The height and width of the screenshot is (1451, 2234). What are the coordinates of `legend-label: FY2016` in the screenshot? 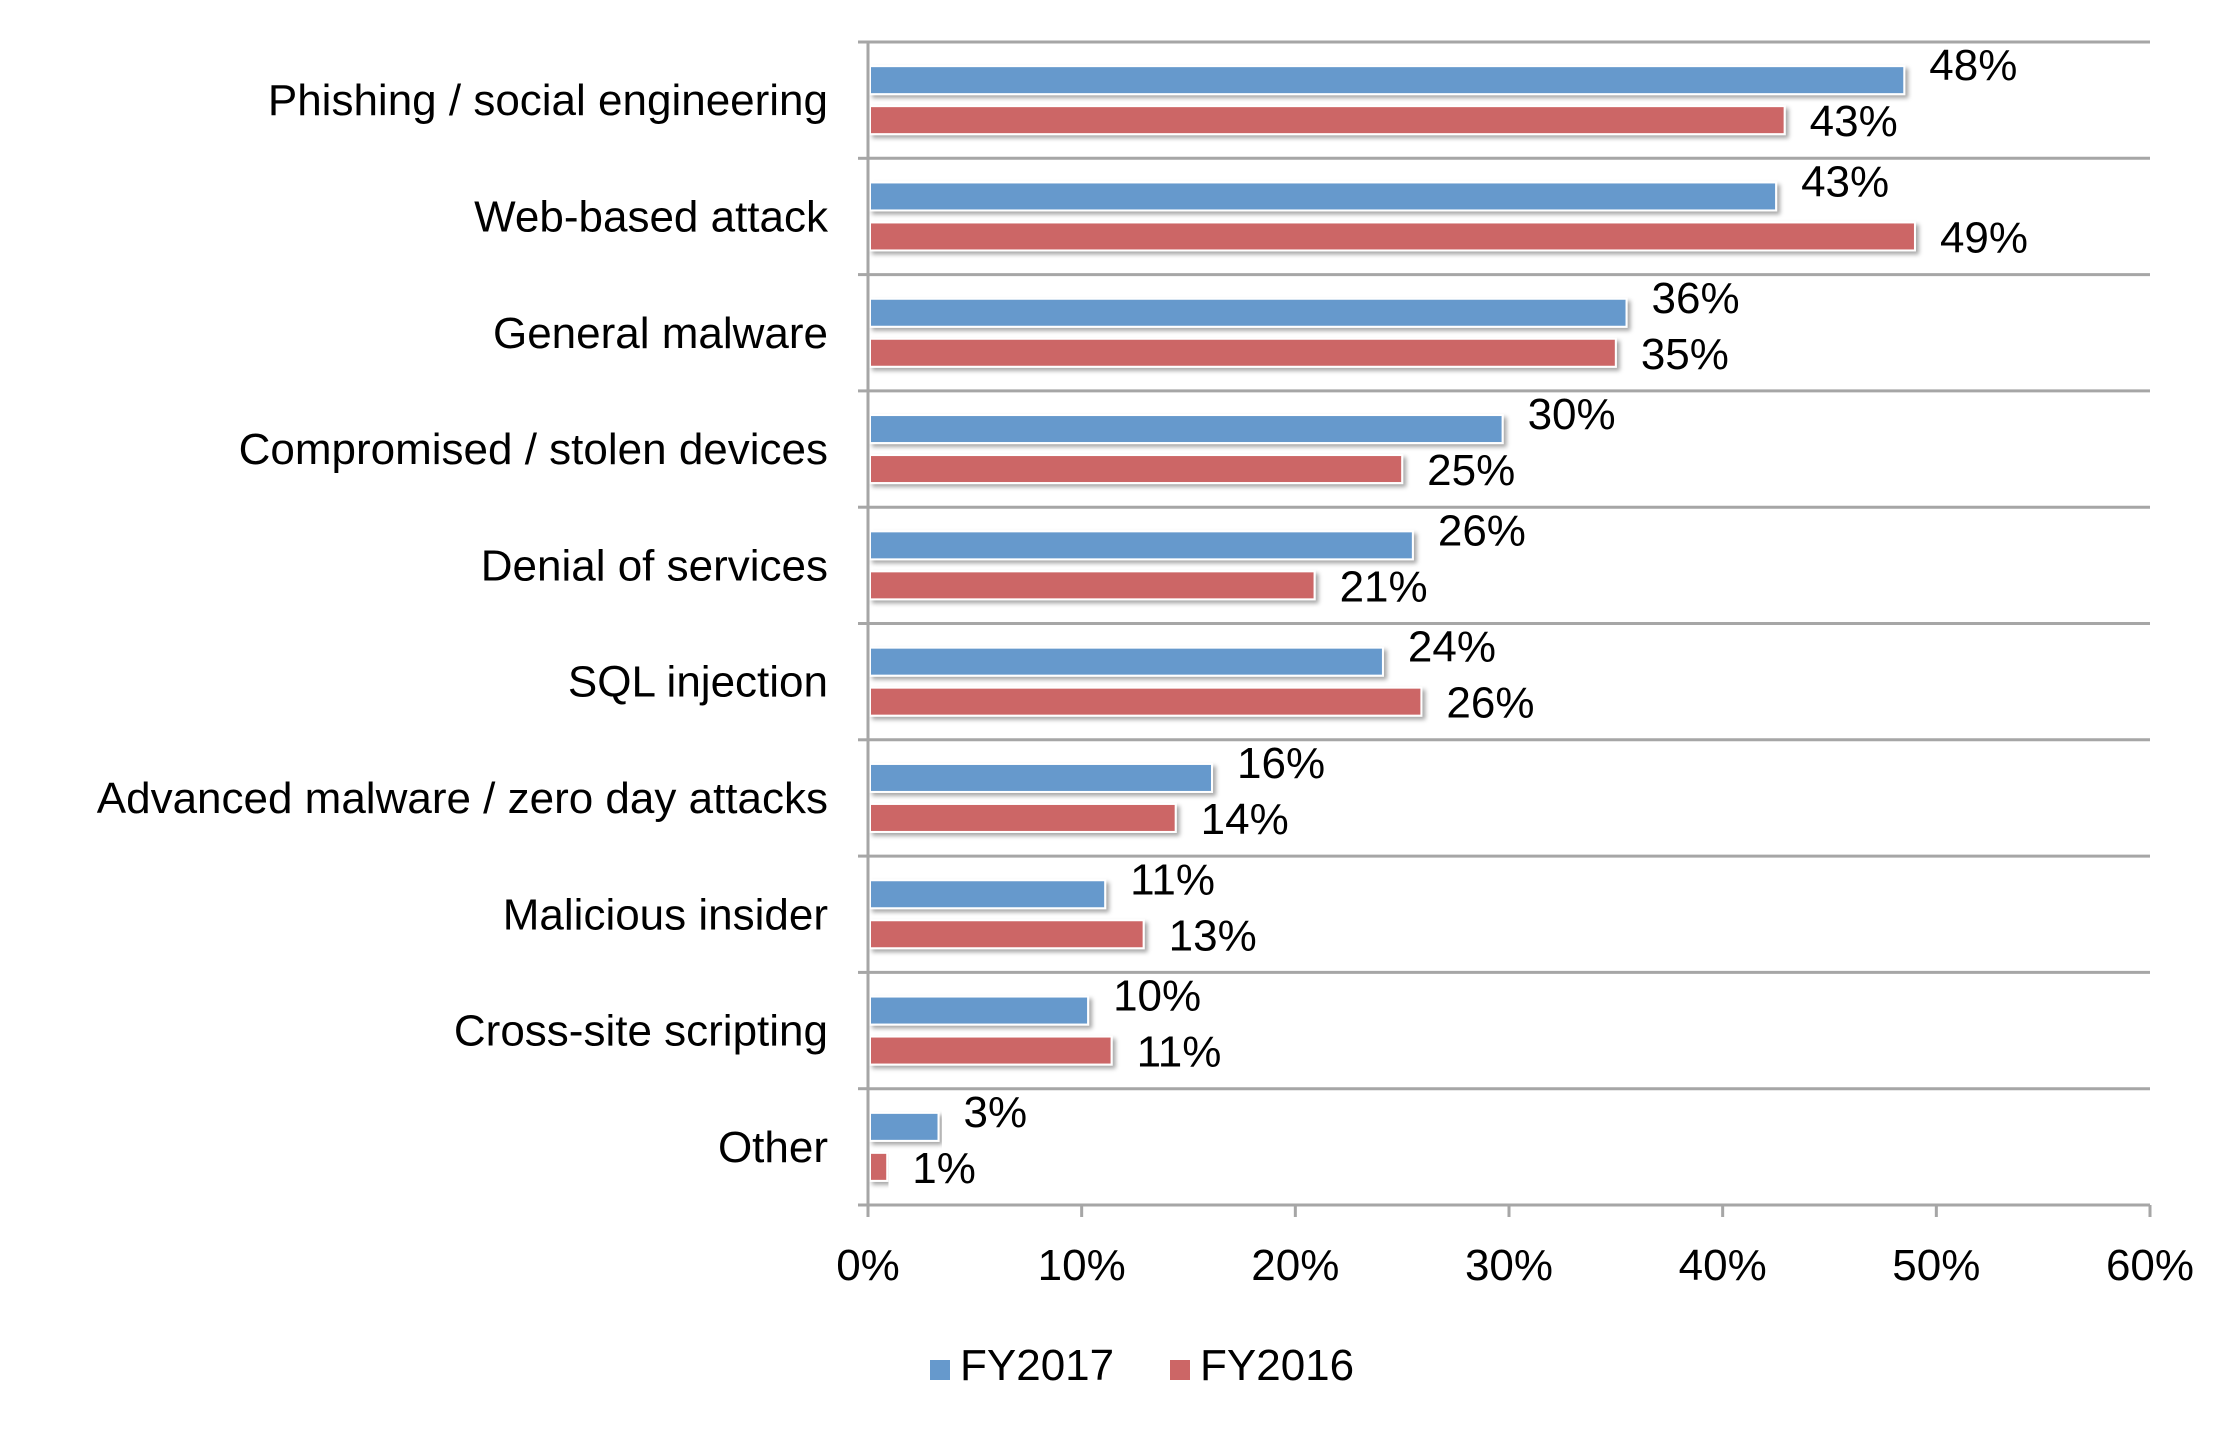 It's located at (1277, 1365).